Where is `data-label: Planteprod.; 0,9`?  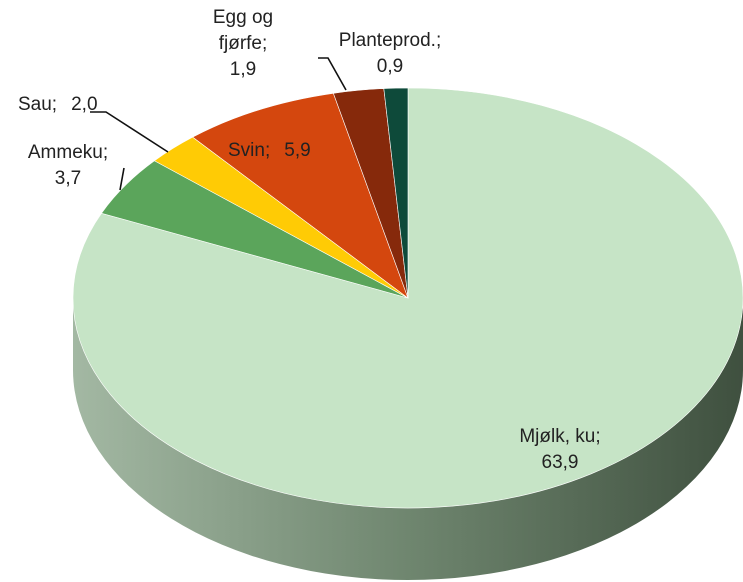
data-label: Planteprod.; 0,9 is located at coordinates (390, 54).